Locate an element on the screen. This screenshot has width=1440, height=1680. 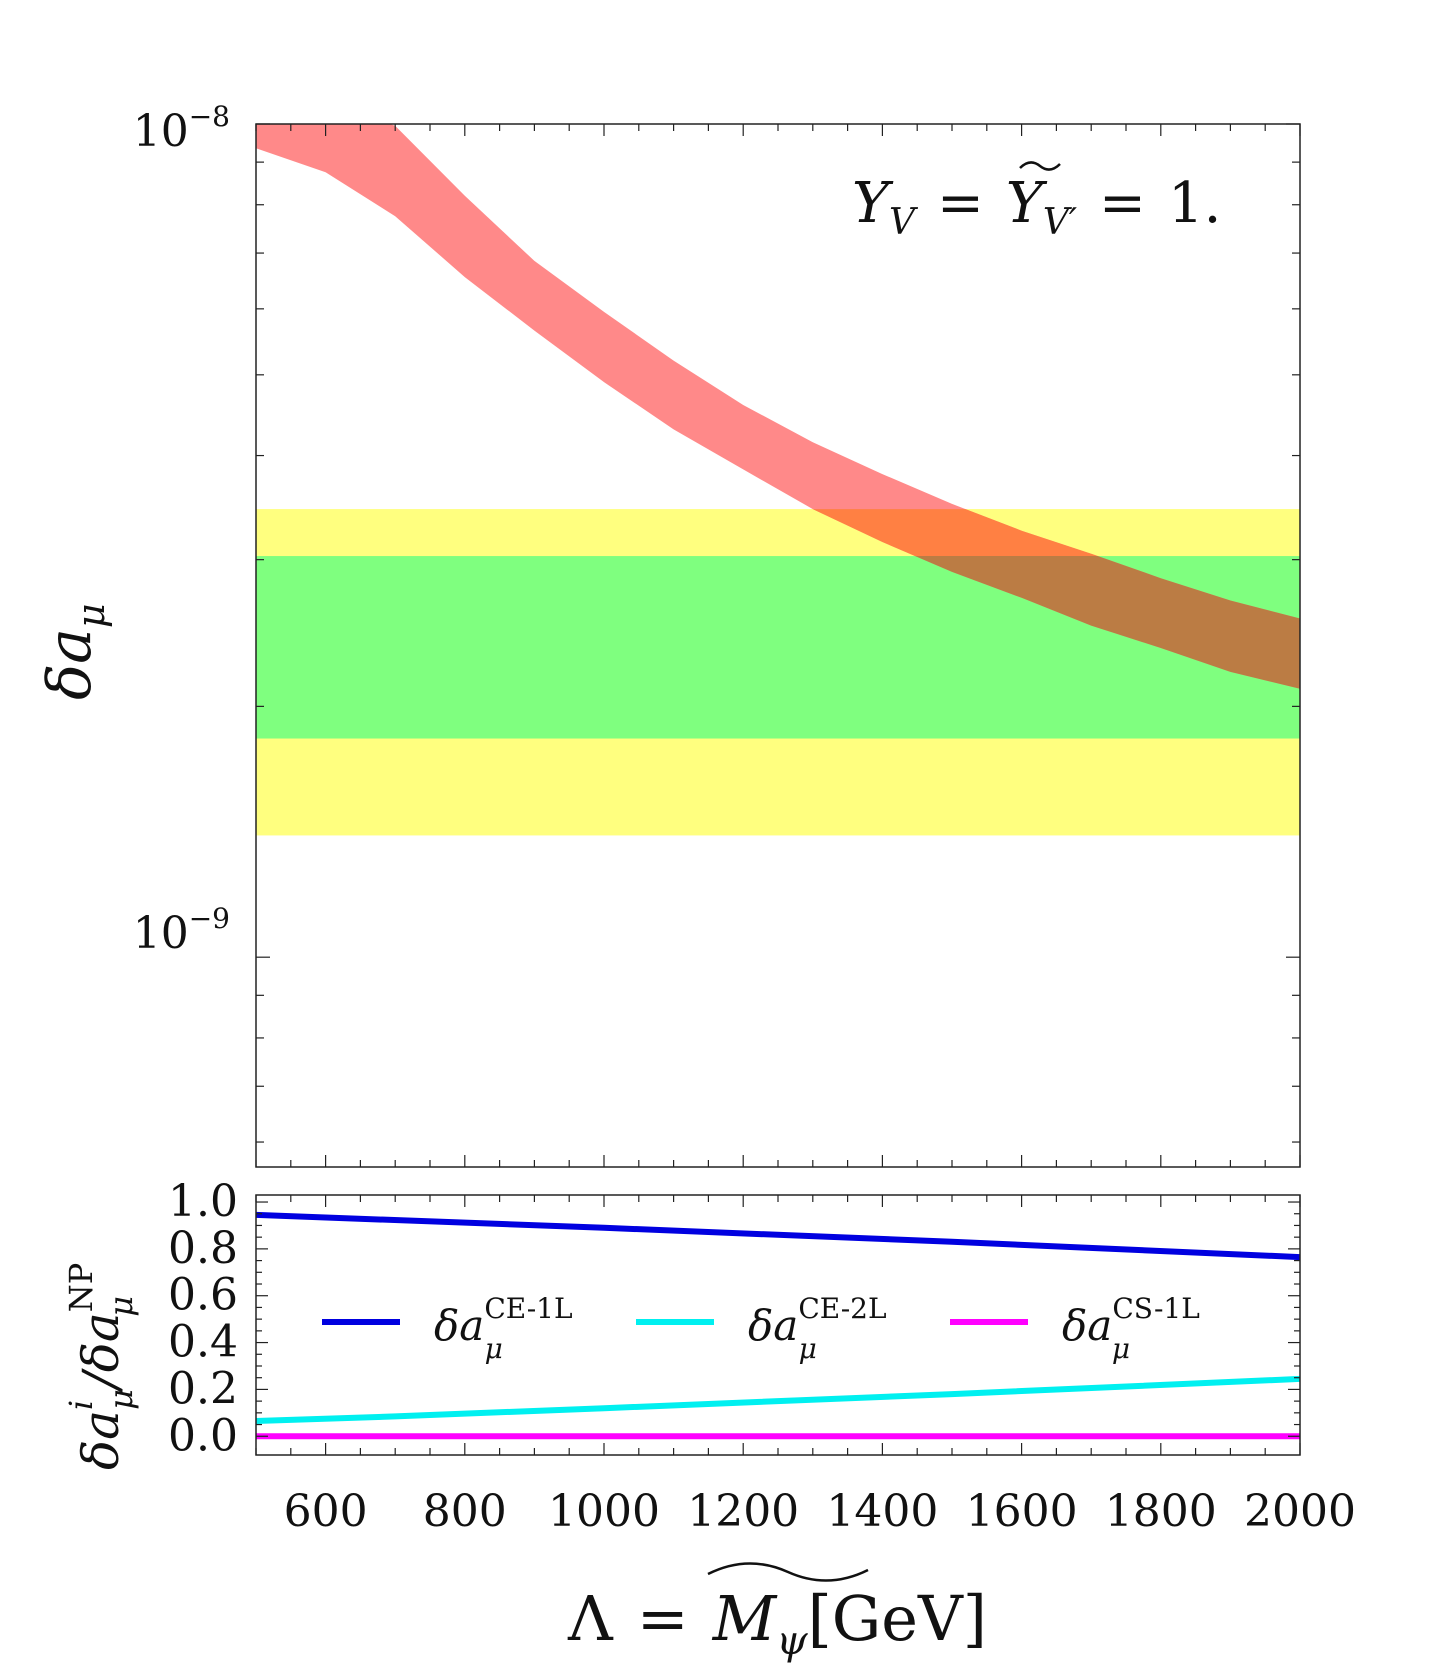
bottom-y-label-den-sup: NP is located at coordinates (81, 1288).